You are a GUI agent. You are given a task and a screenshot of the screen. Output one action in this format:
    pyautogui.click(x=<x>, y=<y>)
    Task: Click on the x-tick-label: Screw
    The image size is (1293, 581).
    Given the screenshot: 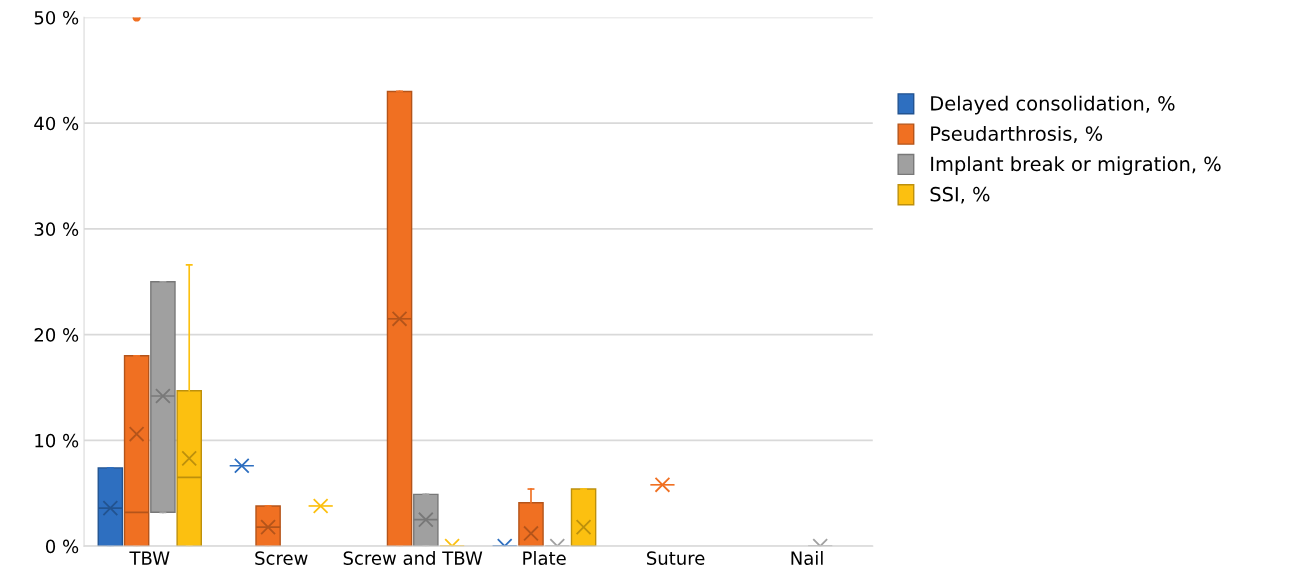 What is the action you would take?
    pyautogui.click(x=281, y=558)
    